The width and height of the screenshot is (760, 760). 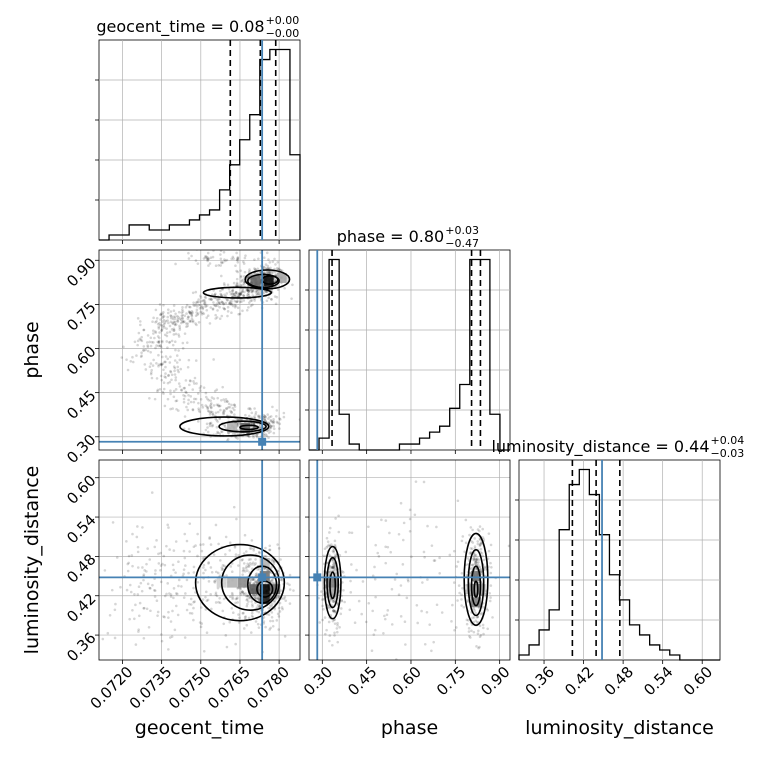 What do you see at coordinates (362, 681) in the screenshot?
I see `x-tick-label: 0.45` at bounding box center [362, 681].